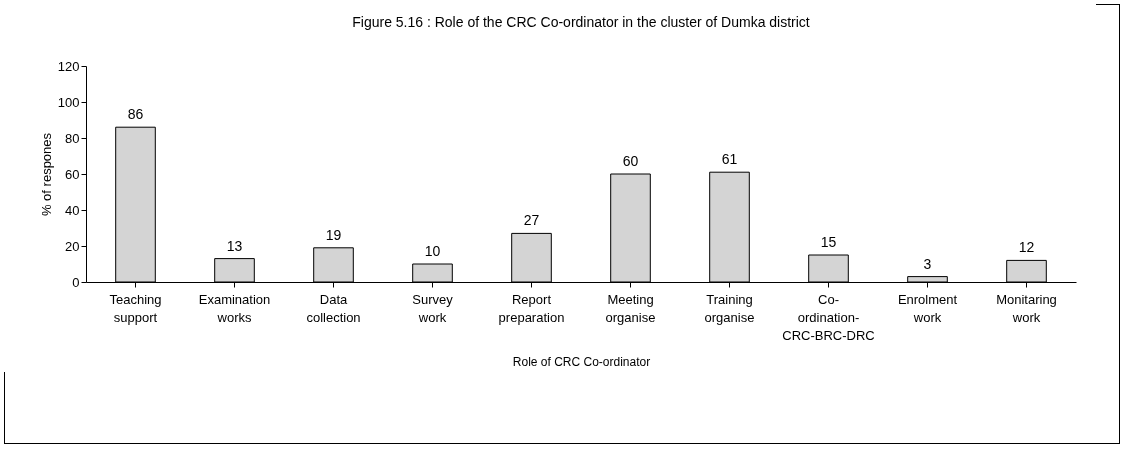 Image resolution: width=1128 pixels, height=450 pixels. Describe the element at coordinates (68, 102) in the screenshot. I see `y-tick-label: 100` at that location.